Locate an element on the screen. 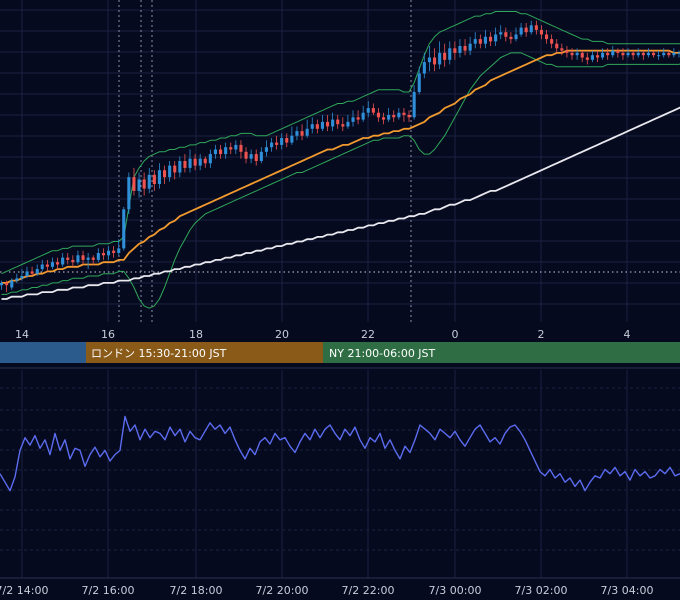 Image resolution: width=680 pixels, height=600 pixels. osc-x-tick-label: 7/2 18:00 is located at coordinates (196, 590).